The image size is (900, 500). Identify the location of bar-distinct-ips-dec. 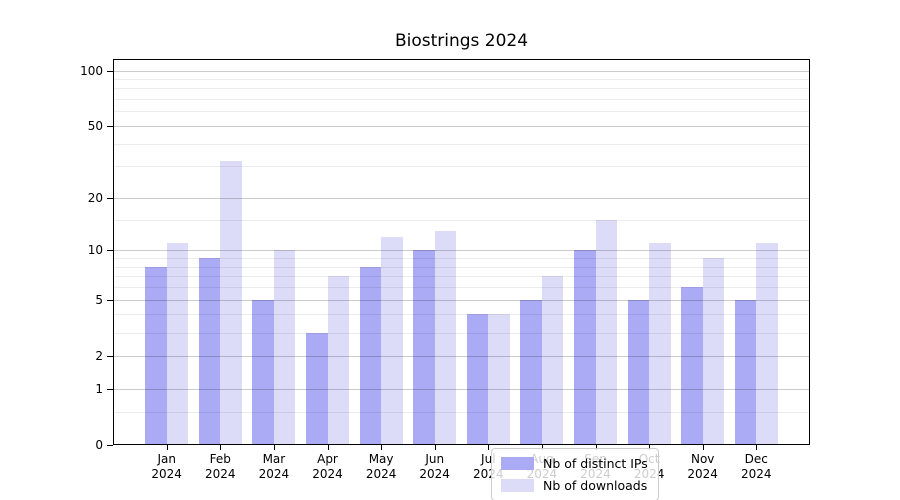
(745, 372).